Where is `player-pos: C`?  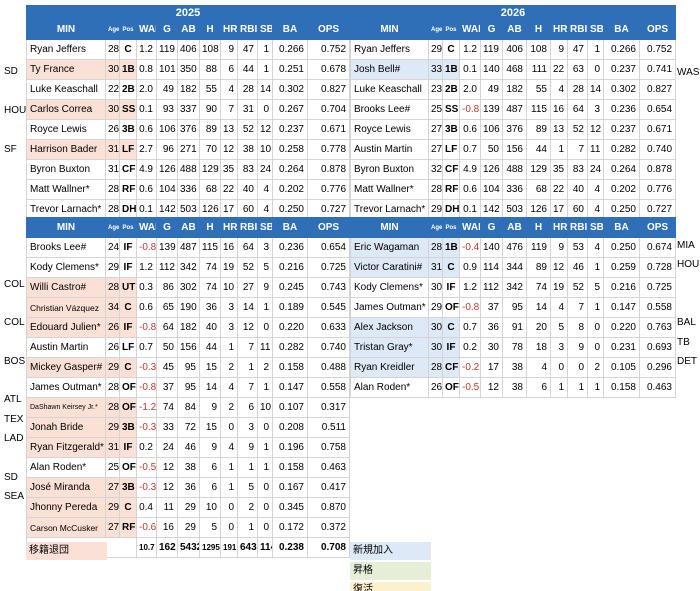 player-pos: C is located at coordinates (128, 307).